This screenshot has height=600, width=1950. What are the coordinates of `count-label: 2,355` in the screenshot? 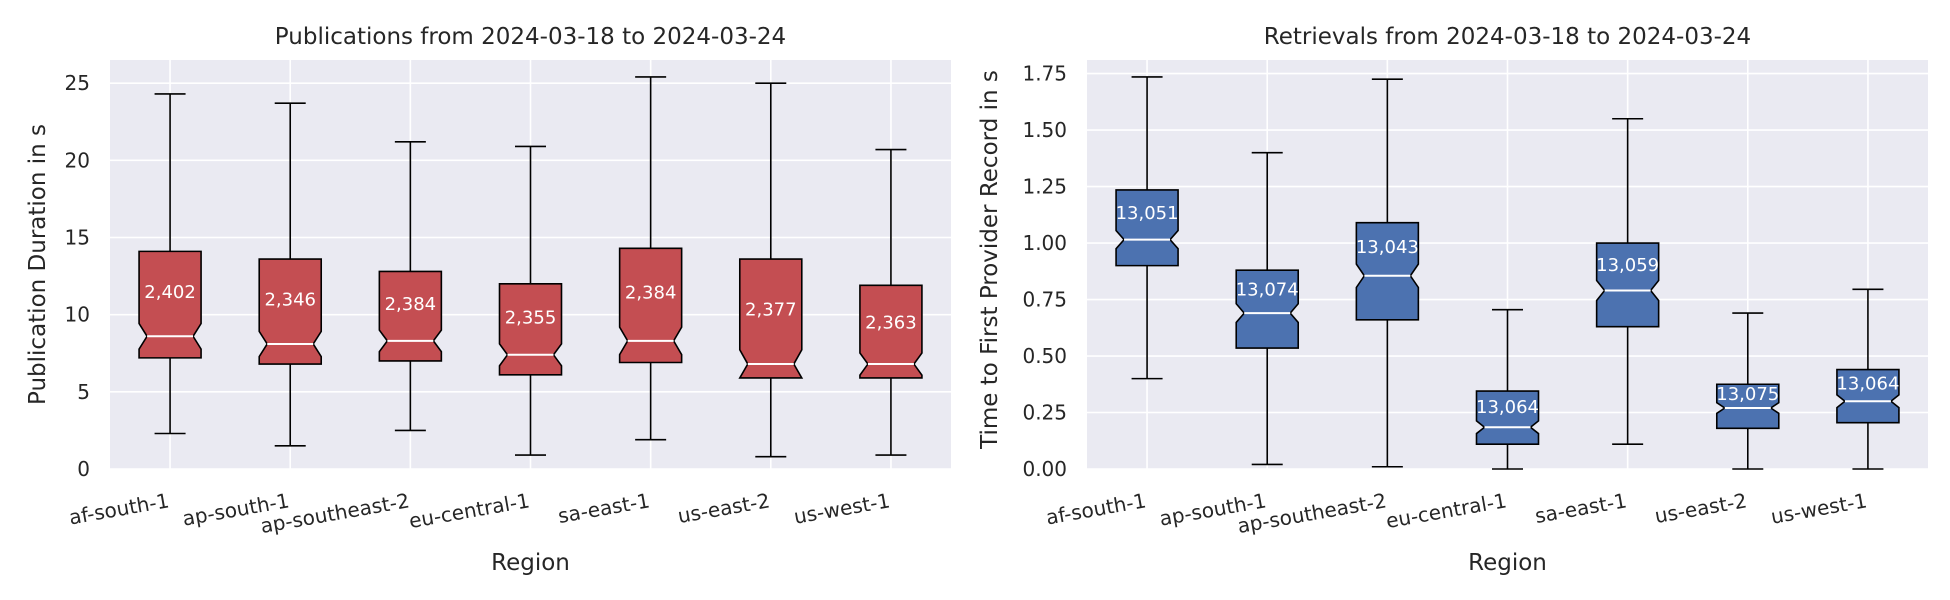 It's located at (531, 317).